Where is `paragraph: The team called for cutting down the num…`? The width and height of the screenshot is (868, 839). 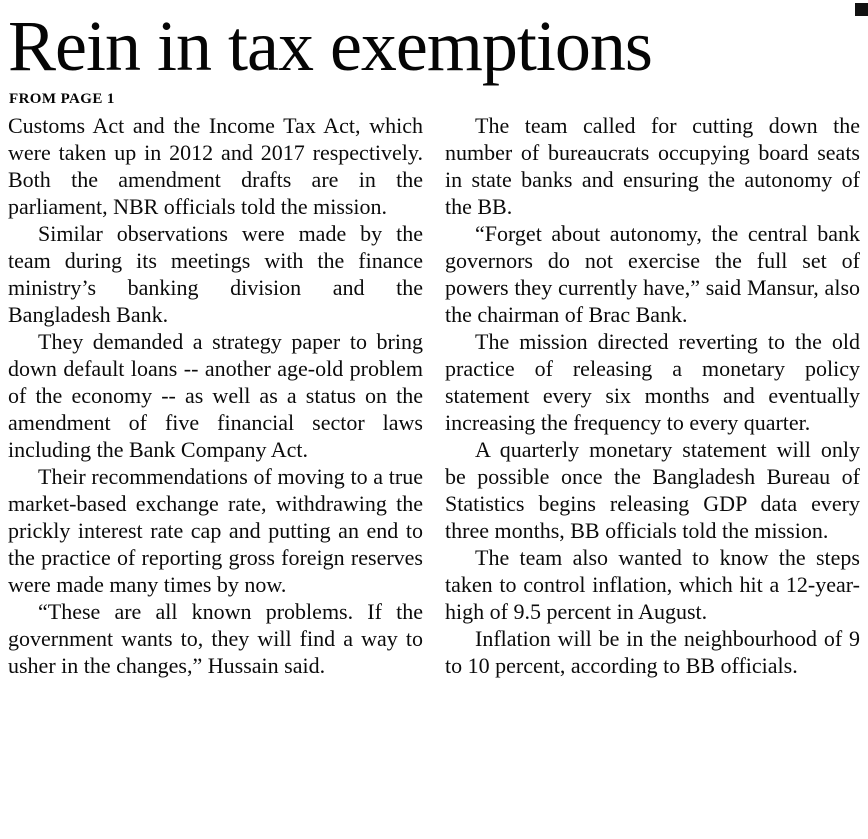 paragraph: The team called for cutting down the num… is located at coordinates (652, 166).